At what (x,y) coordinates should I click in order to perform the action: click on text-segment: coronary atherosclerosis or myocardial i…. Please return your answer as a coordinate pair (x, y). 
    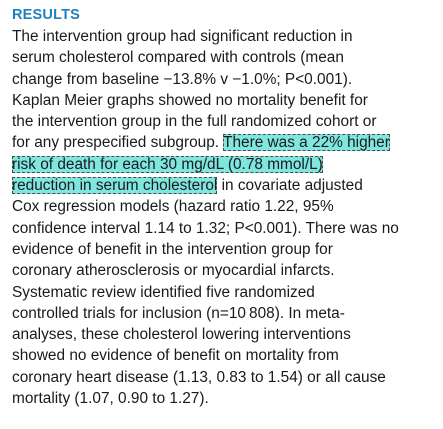
    Looking at the image, I should click on (173, 271).